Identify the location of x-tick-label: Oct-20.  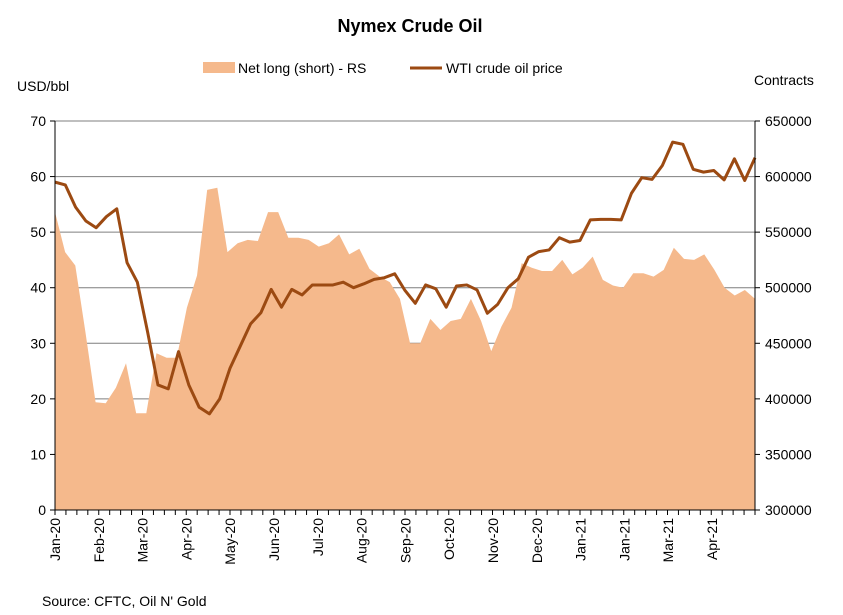
(449, 539).